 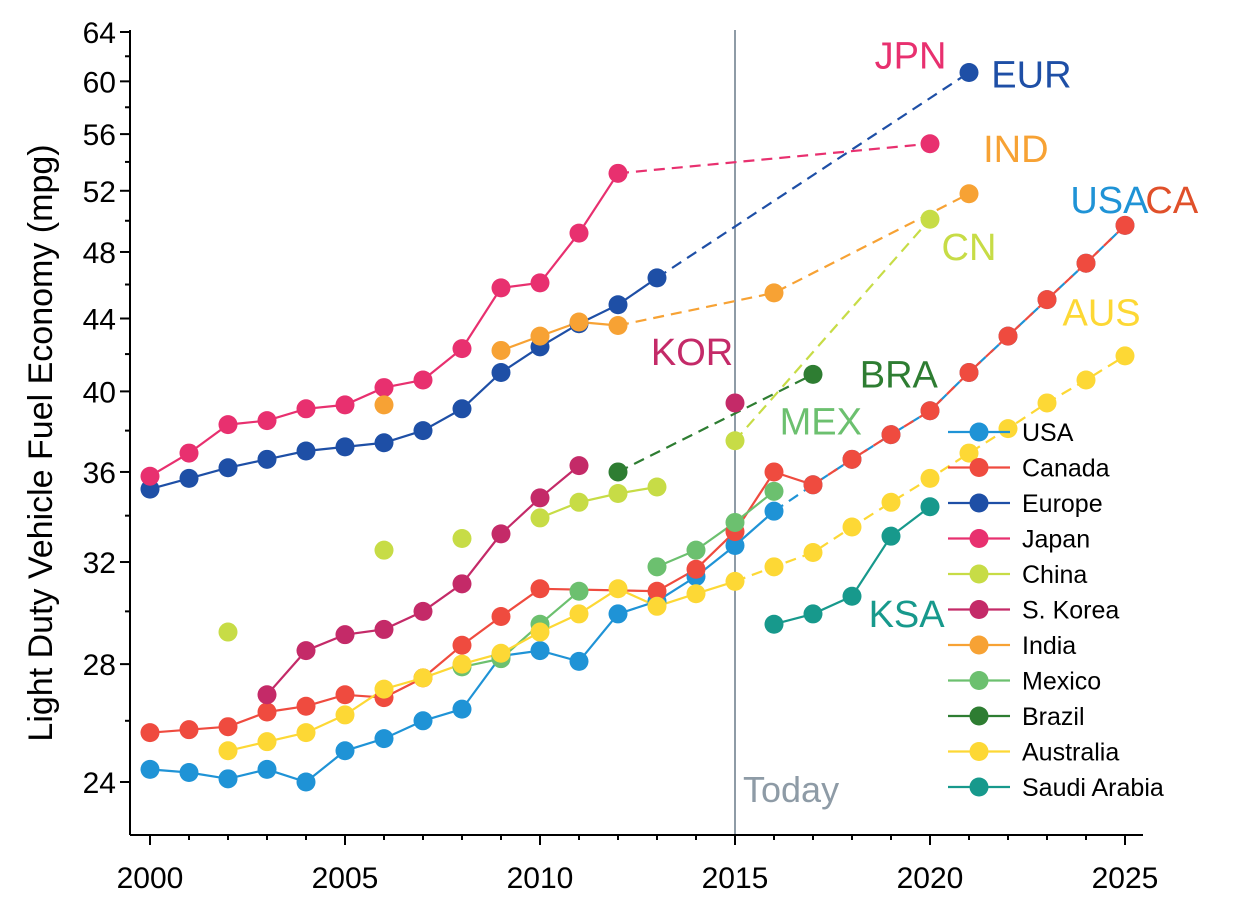 I want to click on annotation-aus: AUS, so click(x=1102, y=313).